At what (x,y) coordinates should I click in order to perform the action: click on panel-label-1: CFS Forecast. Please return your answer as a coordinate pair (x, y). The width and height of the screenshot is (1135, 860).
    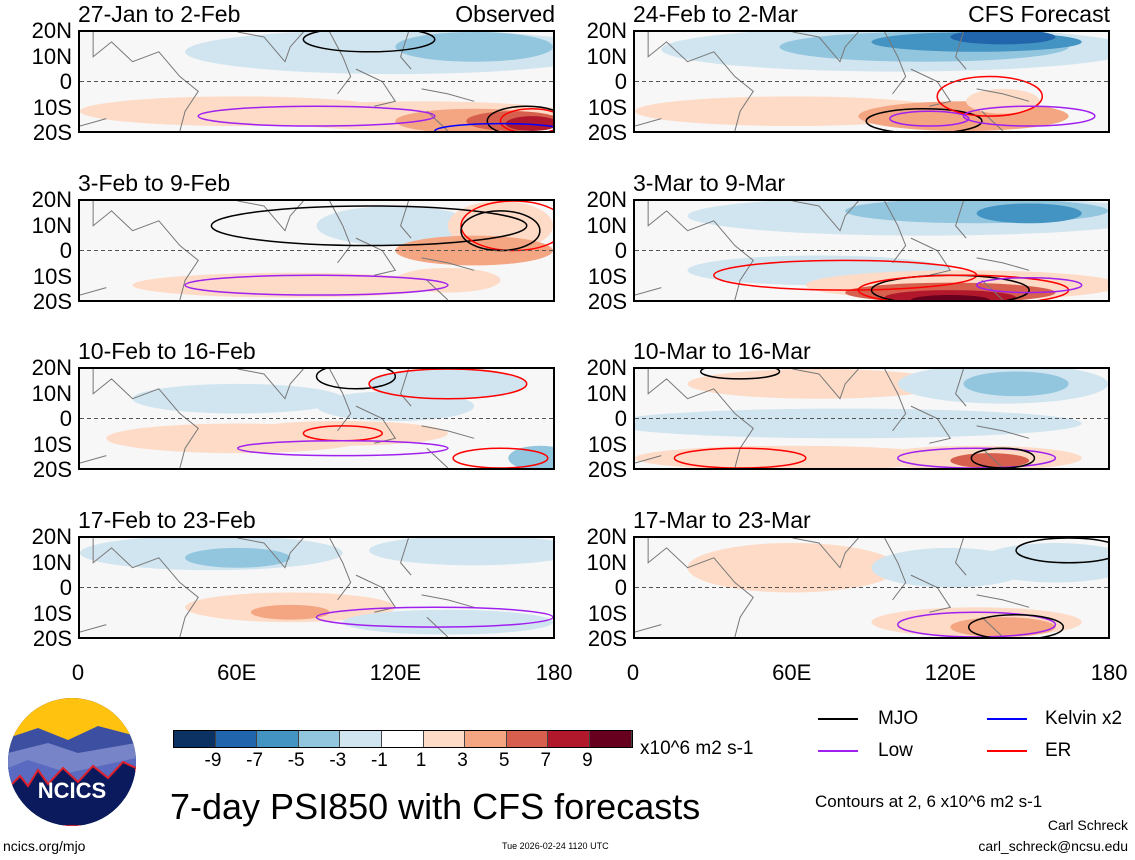
    Looking at the image, I should click on (1039, 14).